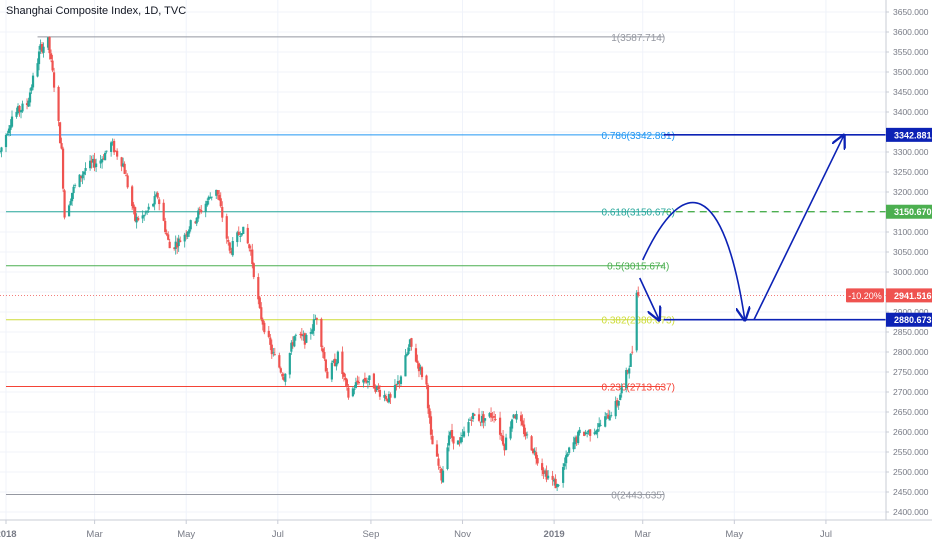 The height and width of the screenshot is (550, 932). I want to click on price-axis-label: 2800.000, so click(911, 352).